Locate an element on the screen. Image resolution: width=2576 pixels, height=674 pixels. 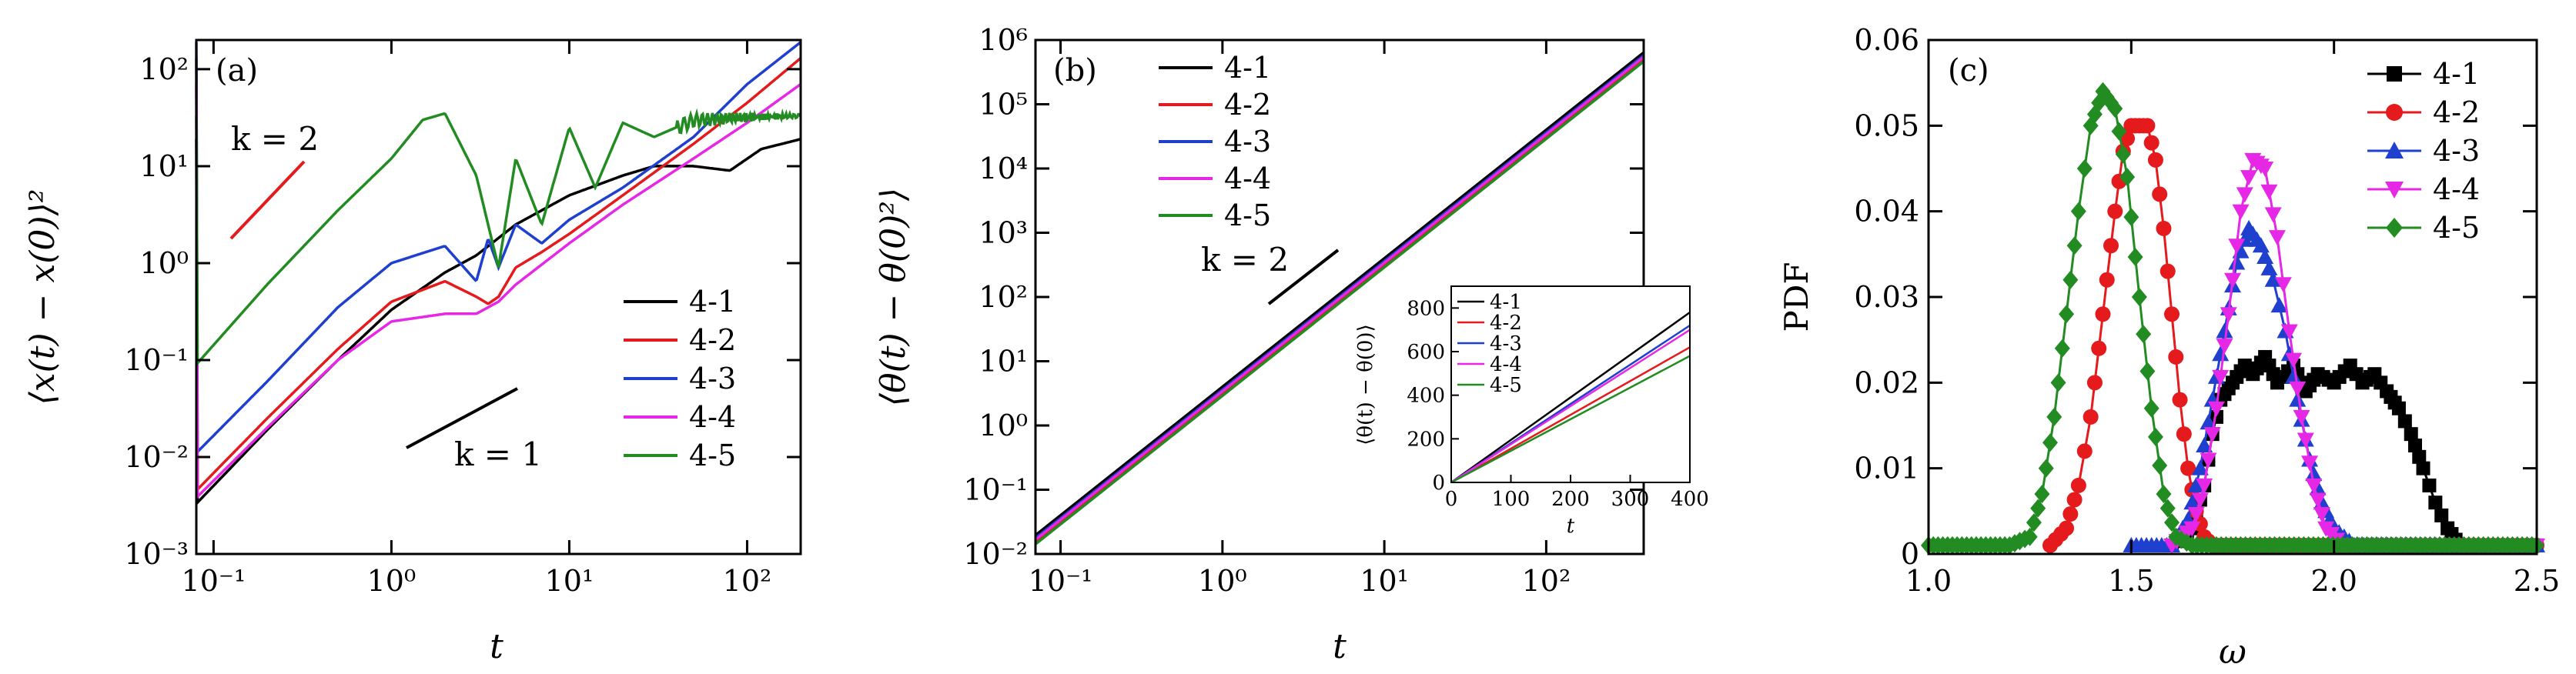
panel-a-k2-guide is located at coordinates (267, 200).